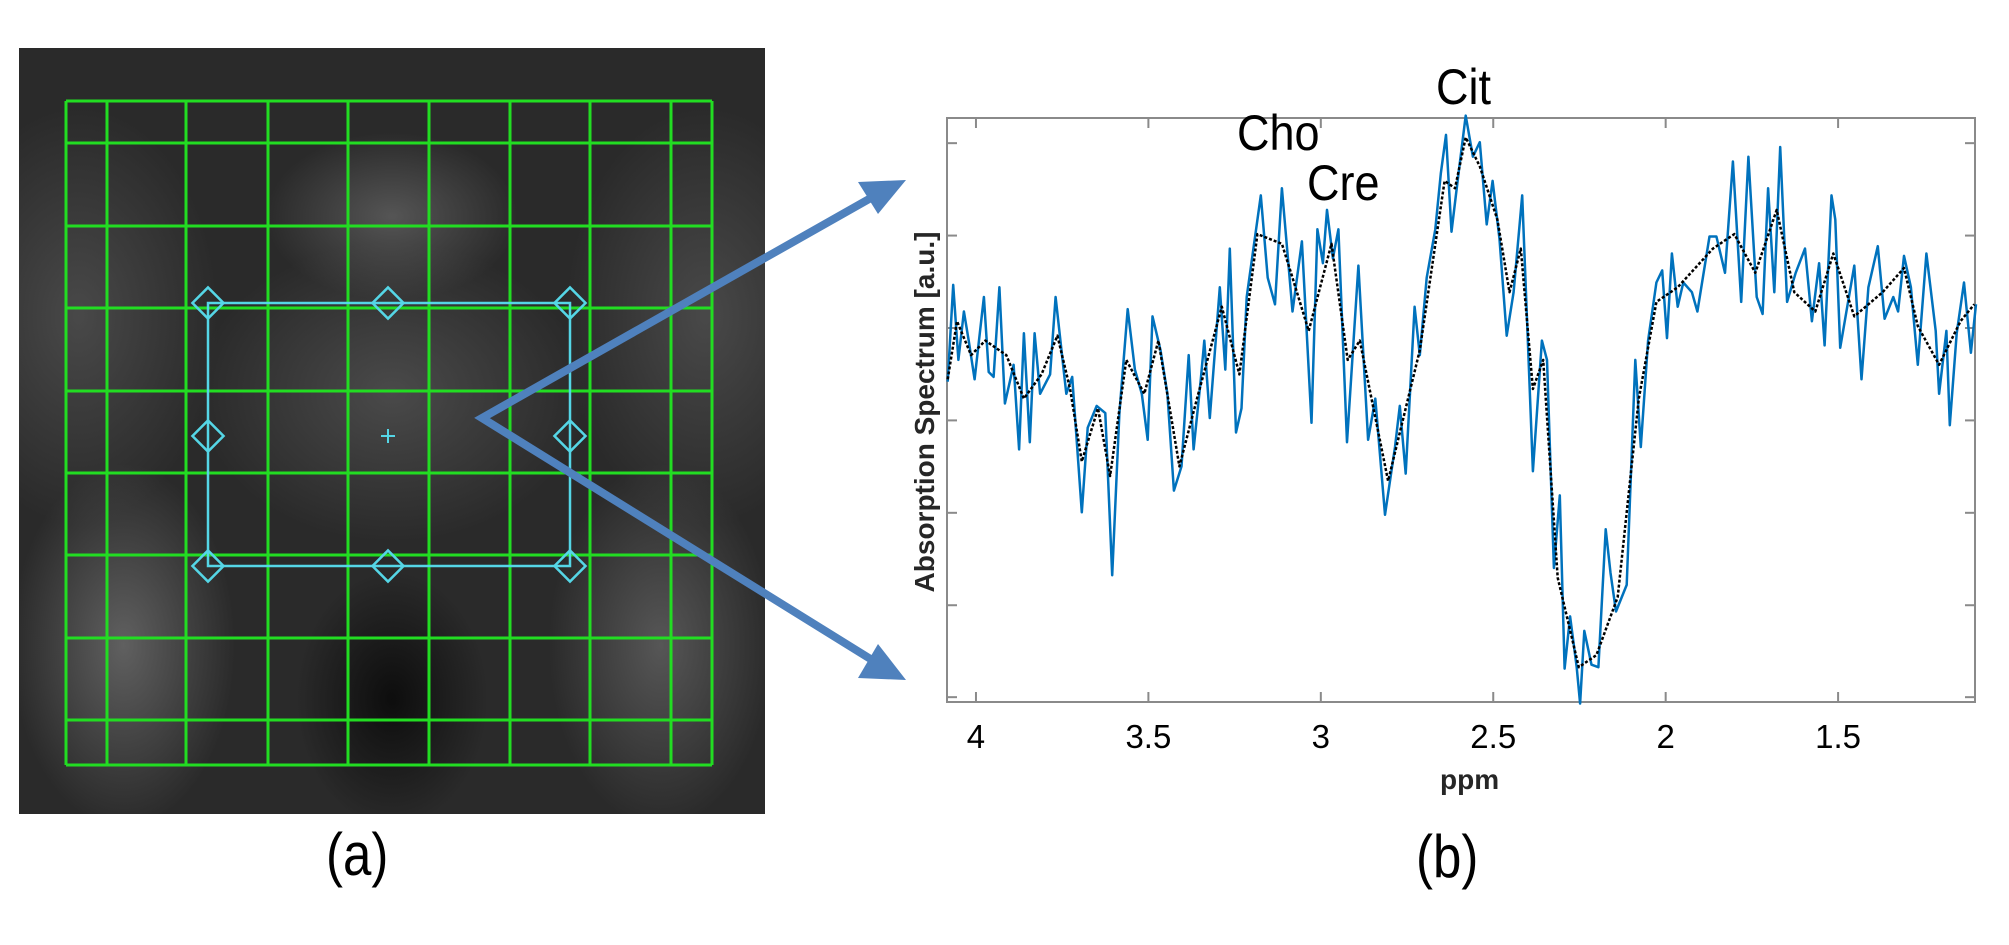  Describe the element at coordinates (1493, 736) in the screenshot. I see `x-tick-label: 2.5` at that location.